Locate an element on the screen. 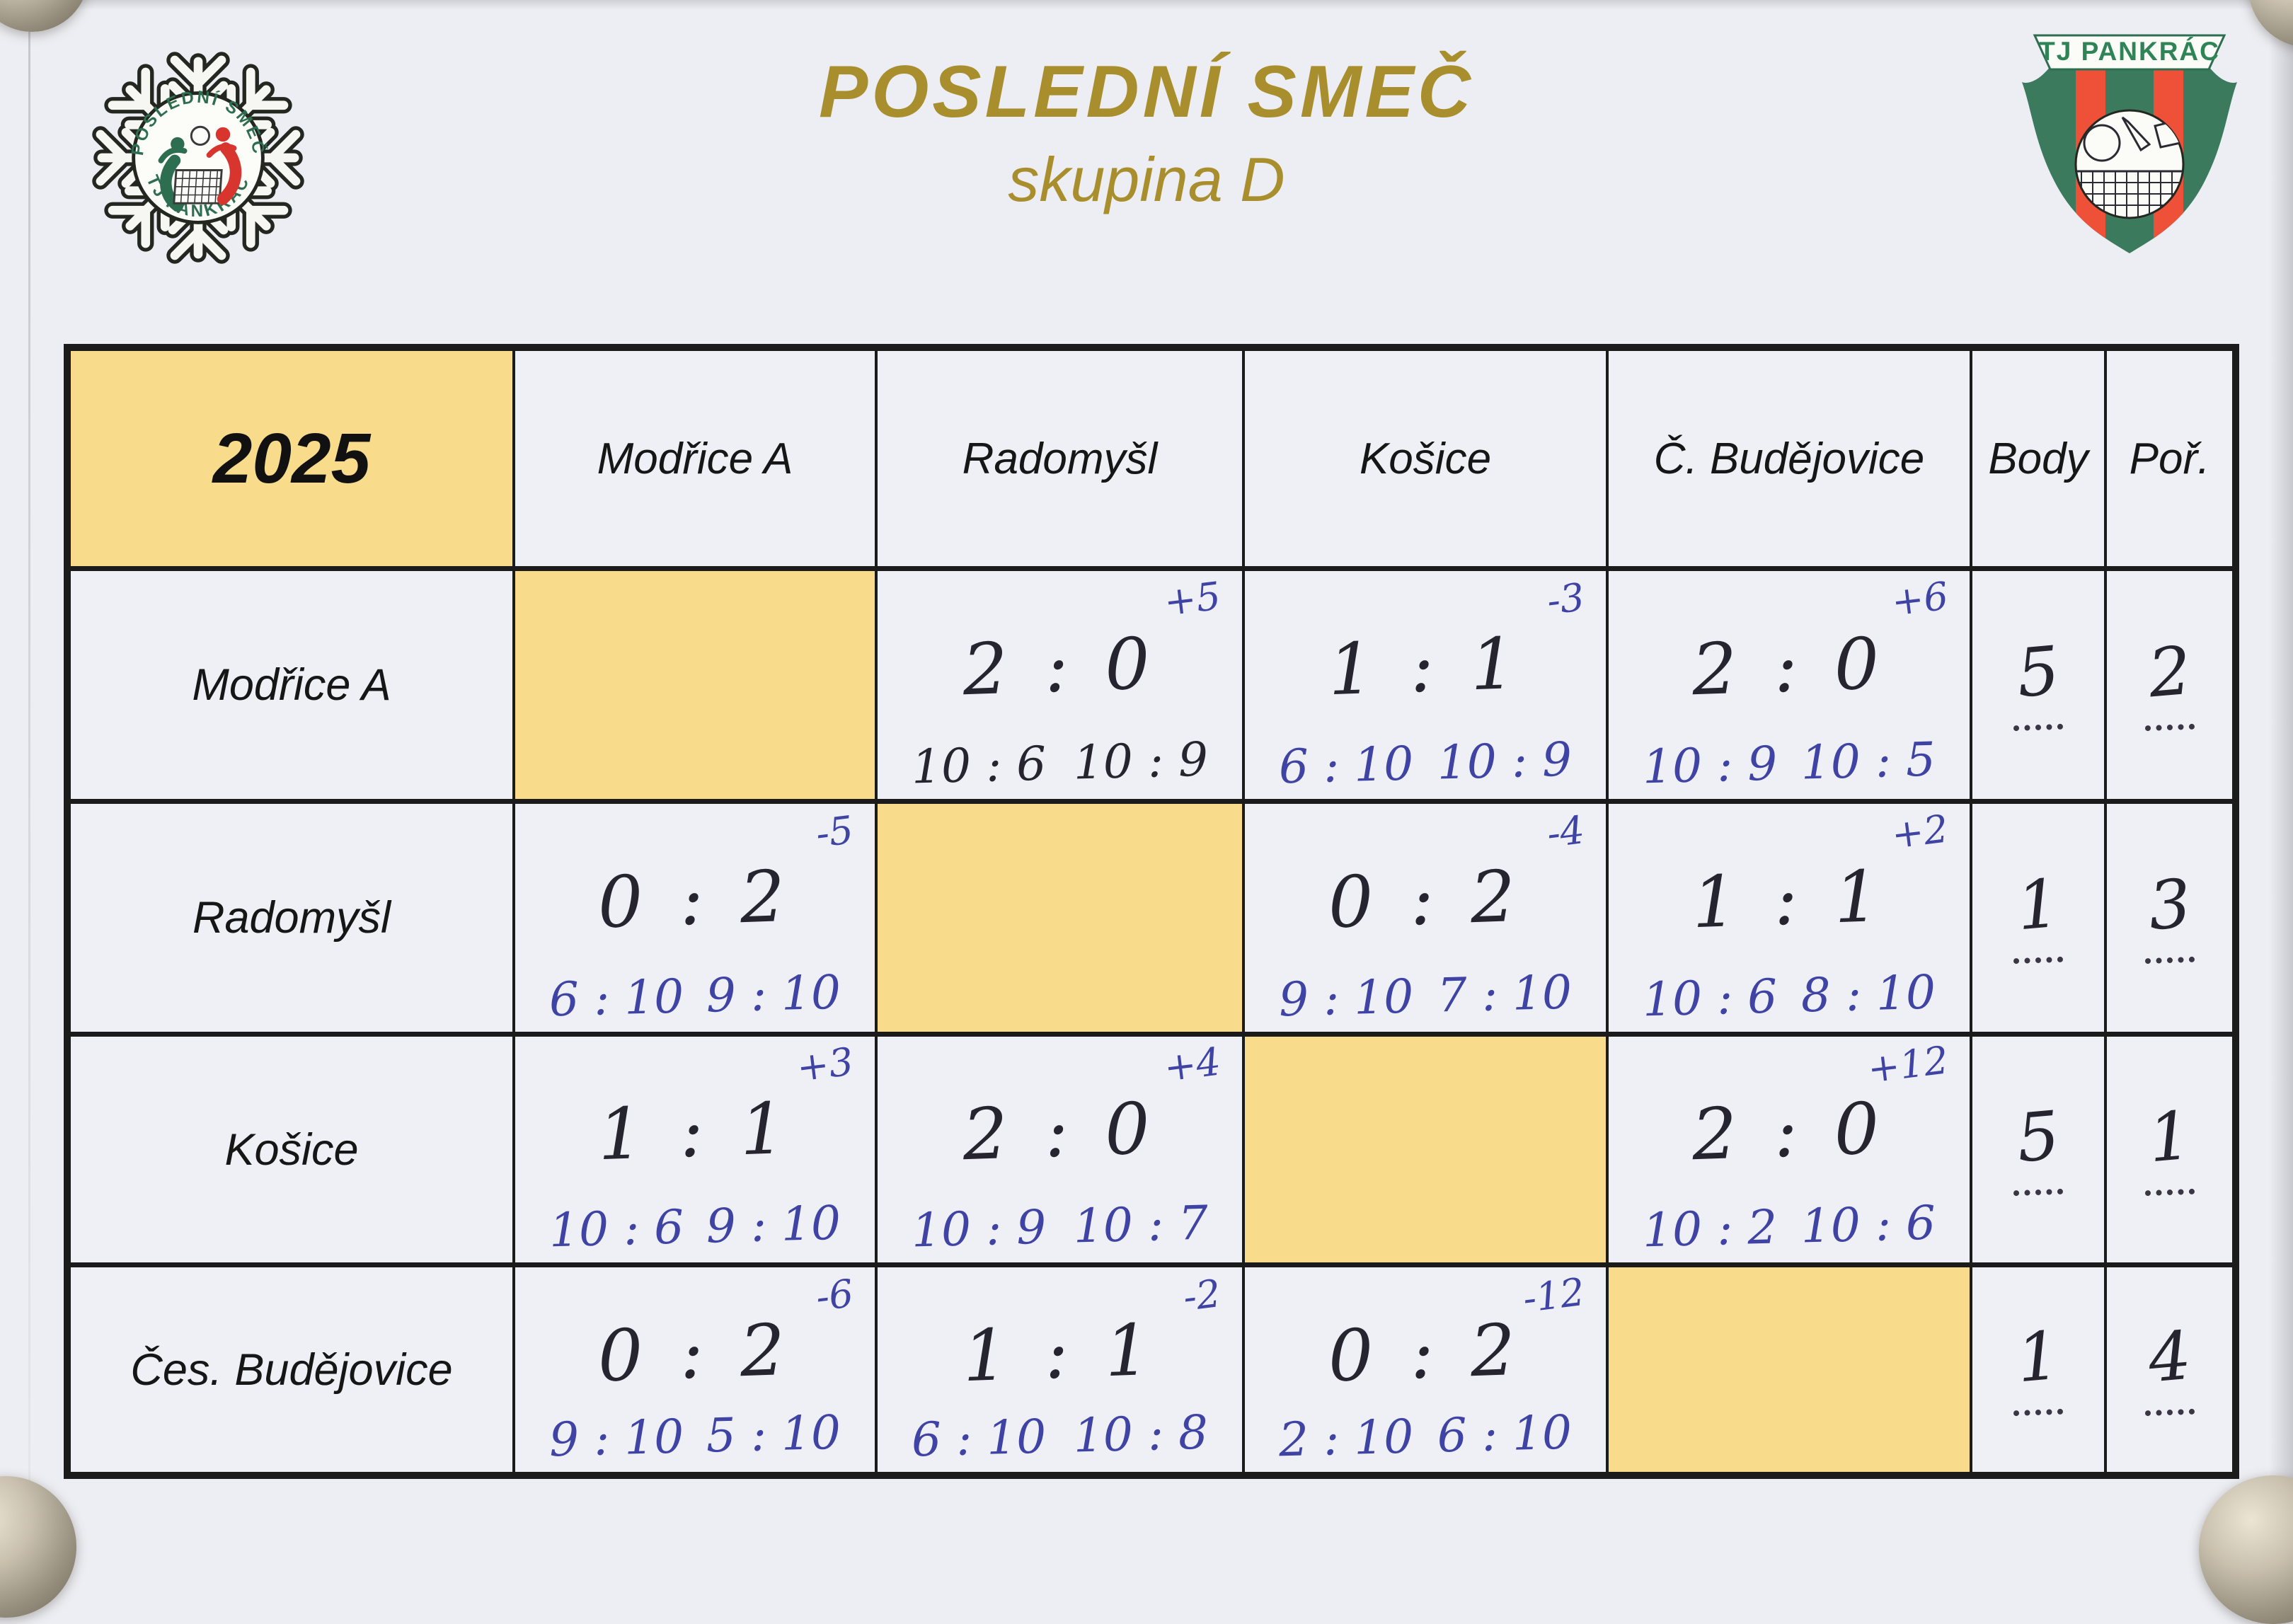 This screenshot has height=1624, width=2293. magnet-bottom-right is located at coordinates (2246, 1549).